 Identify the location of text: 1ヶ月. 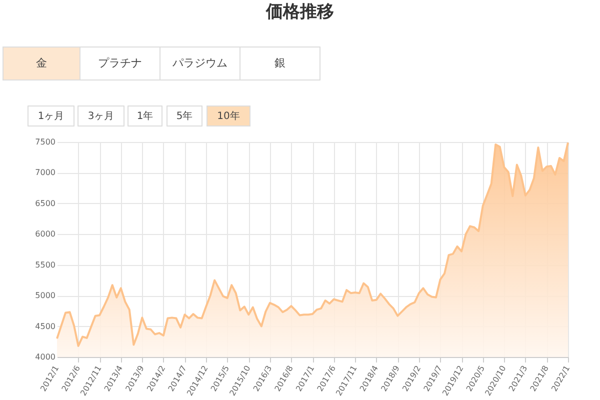
(51, 116).